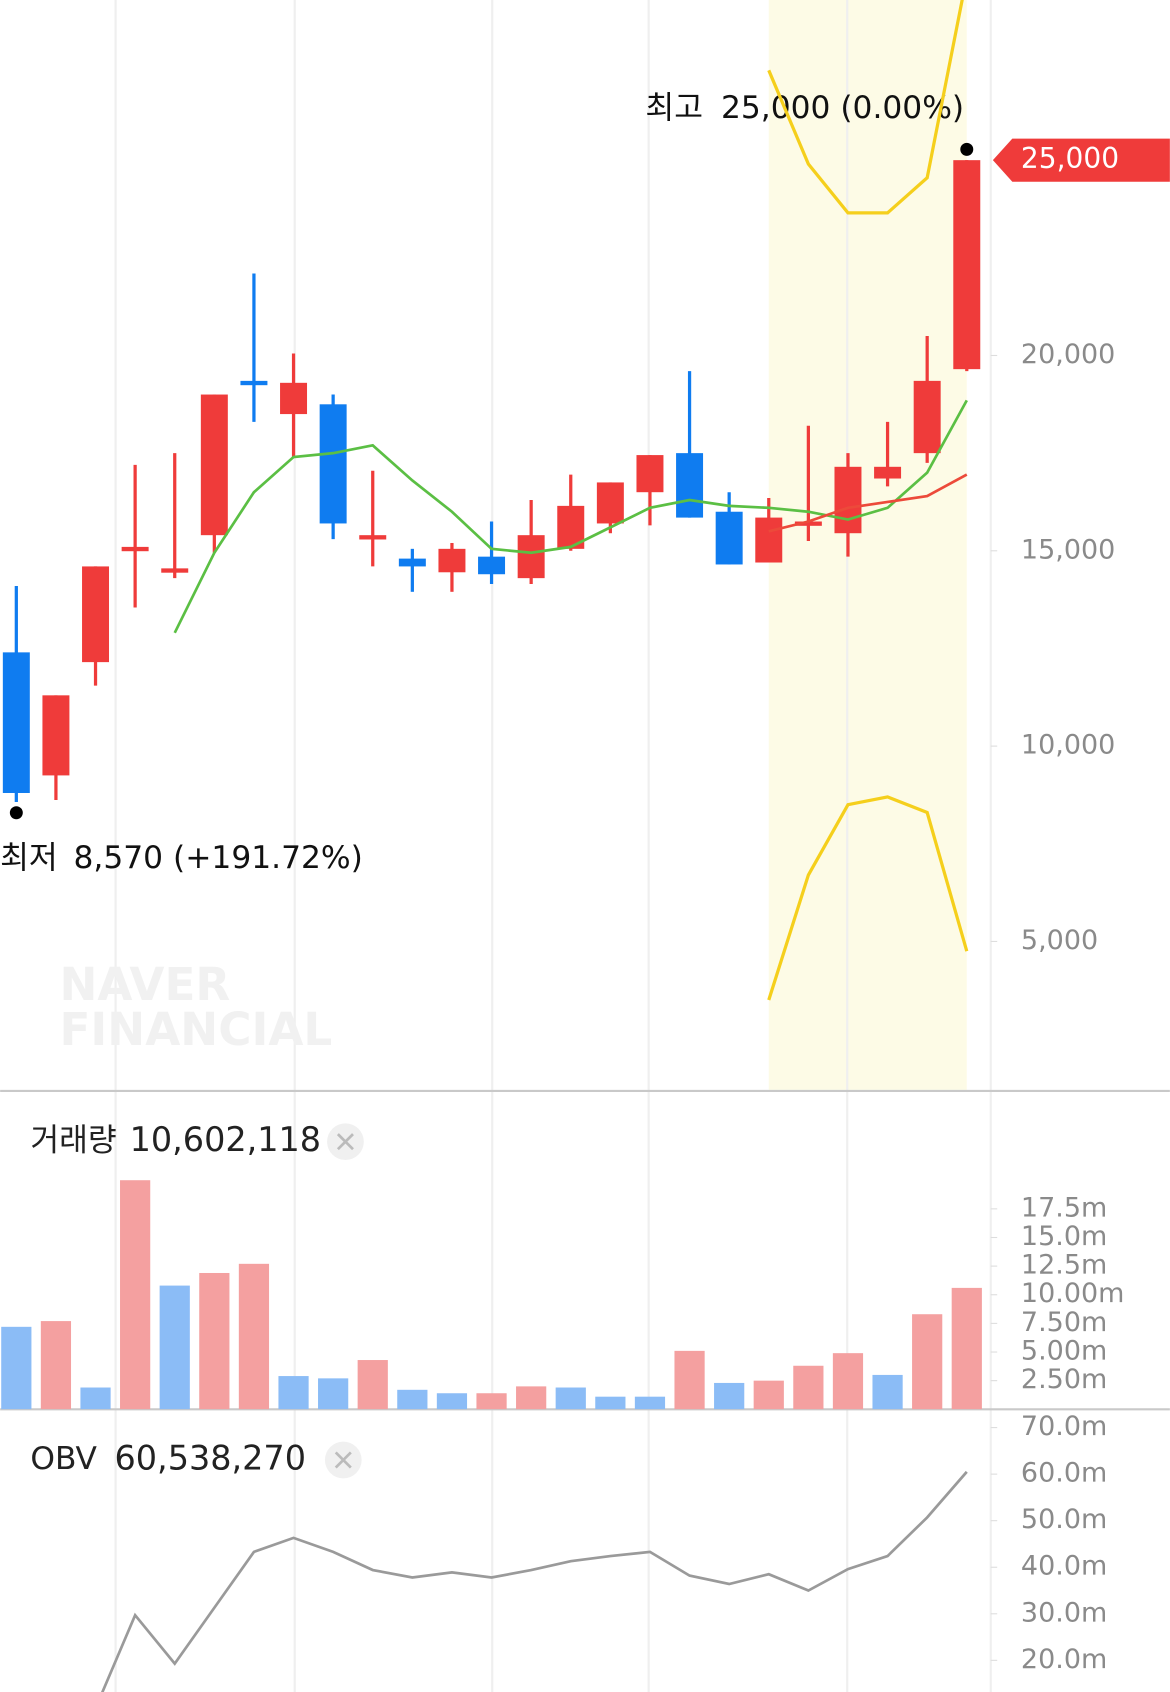 Image resolution: width=1170 pixels, height=1692 pixels. What do you see at coordinates (1064, 1426) in the screenshot?
I see `y-tick-label: 70.0m` at bounding box center [1064, 1426].